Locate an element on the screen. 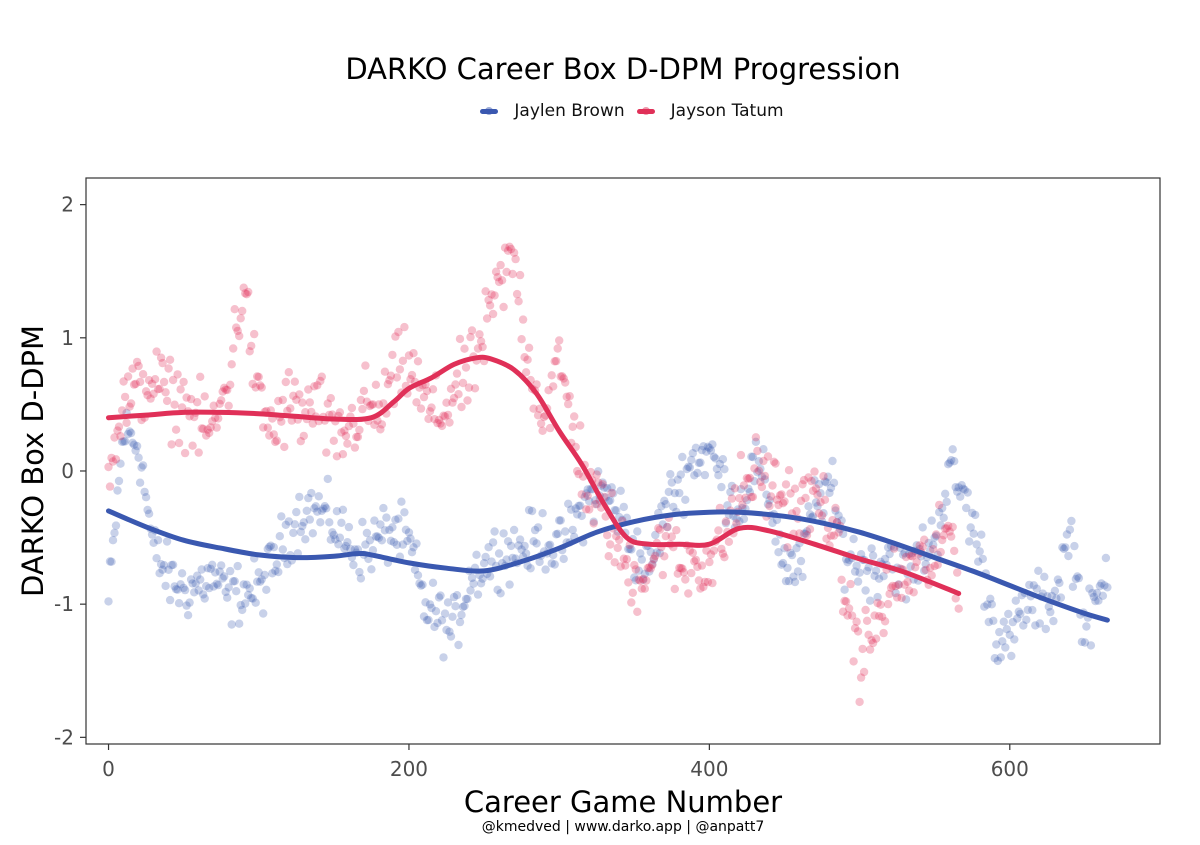 This screenshot has width=1200, height=845. y-tick-label: 0 is located at coordinates (67, 471).